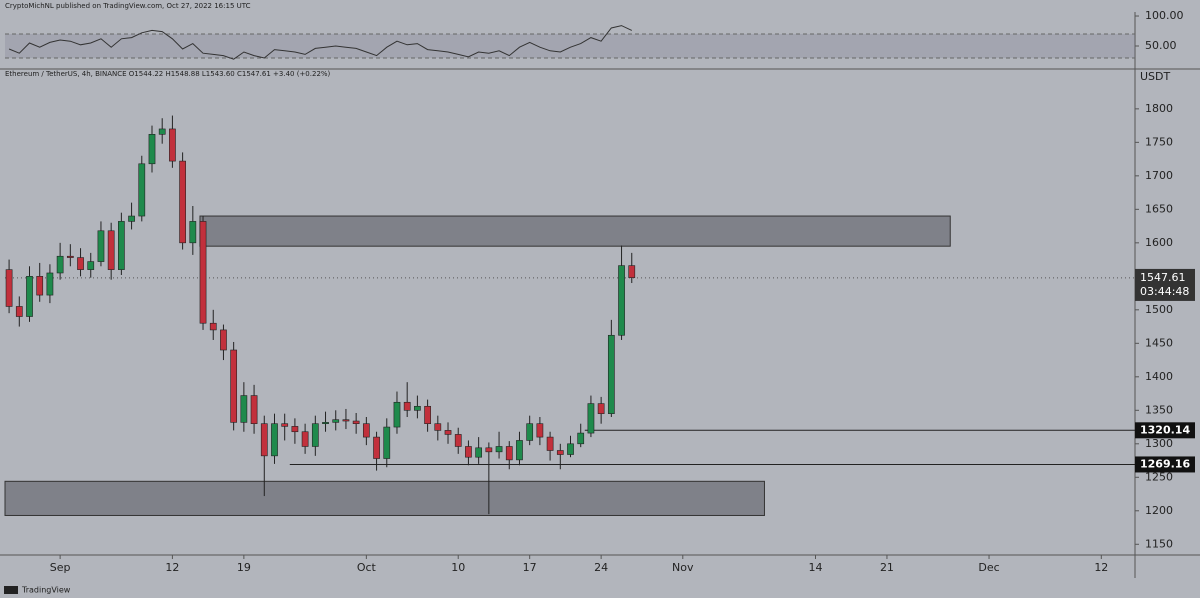  I want to click on y-tick-label: 1200, so click(1159, 510).